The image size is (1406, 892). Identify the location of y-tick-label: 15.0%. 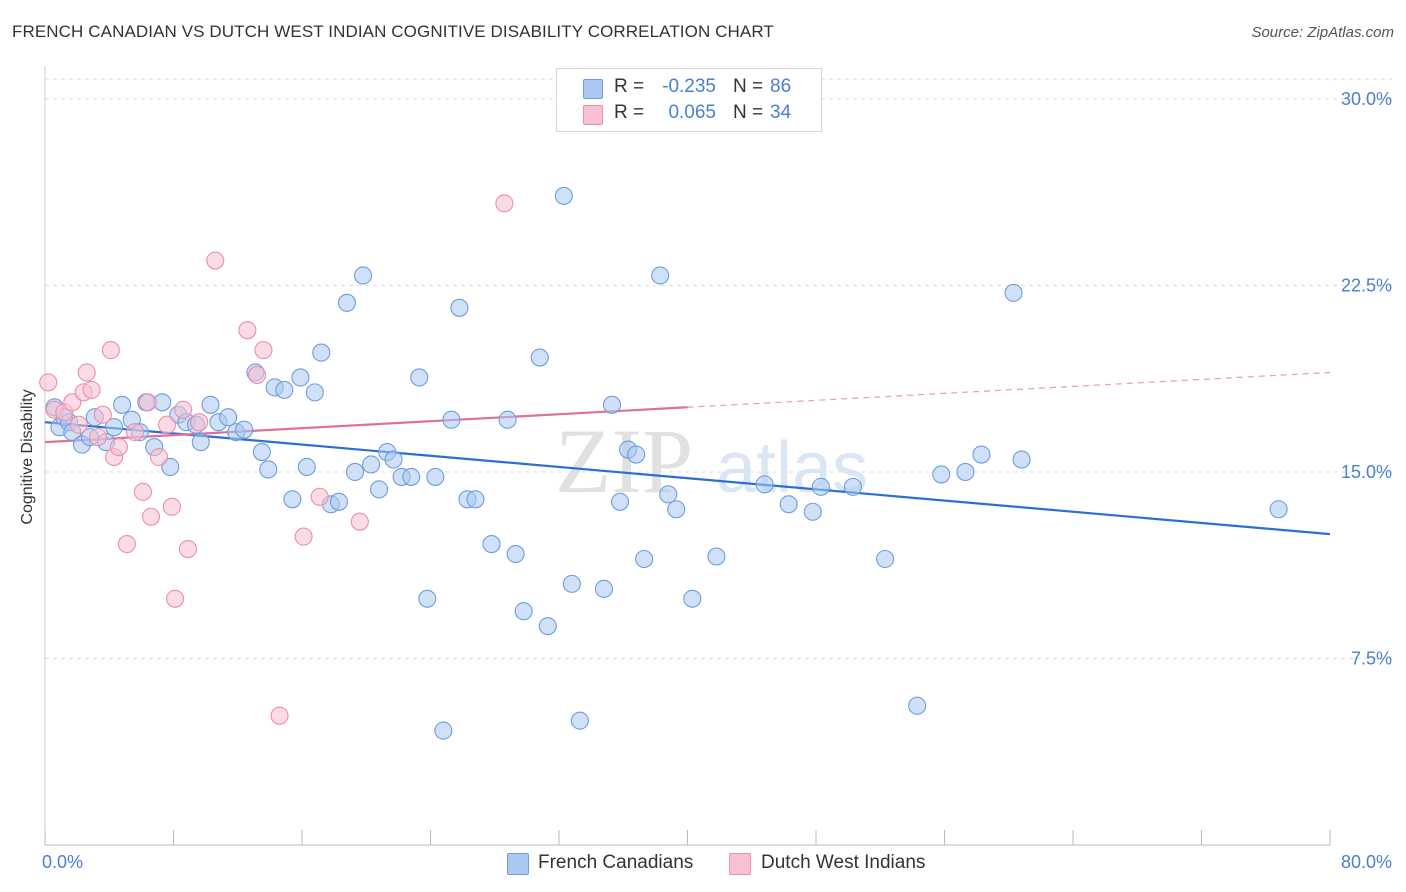
(1366, 472).